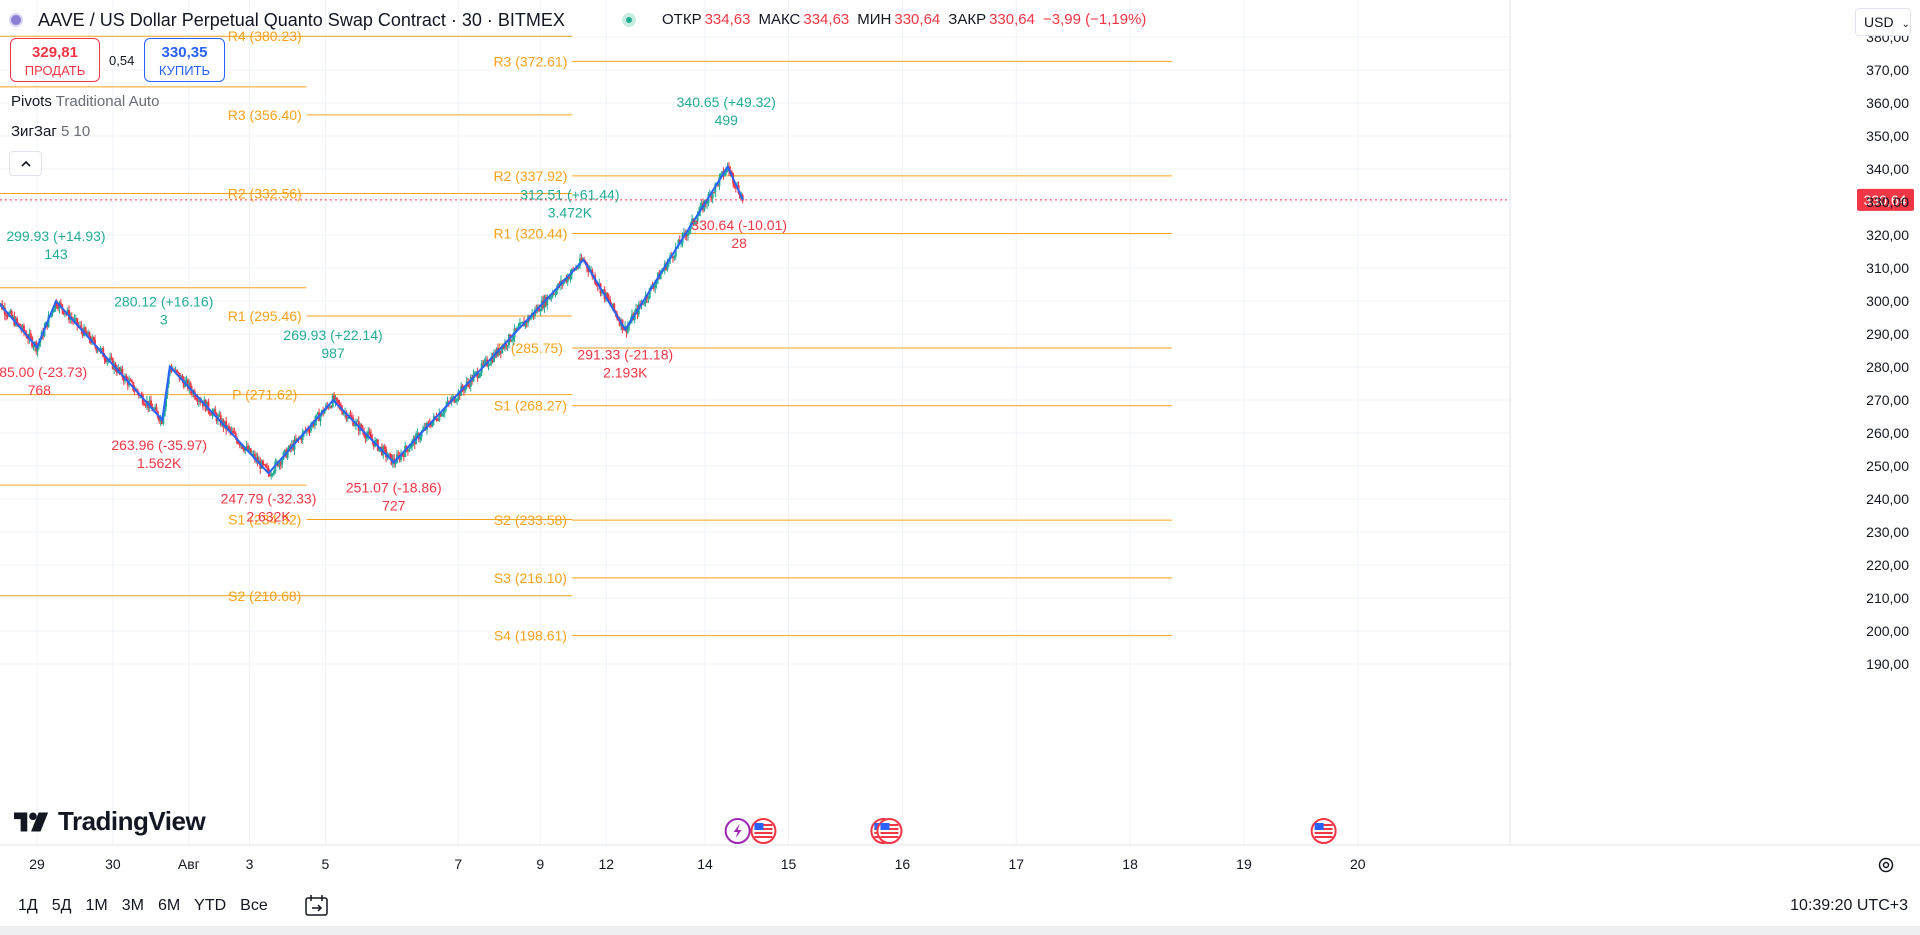 This screenshot has width=1920, height=935. What do you see at coordinates (34, 131) in the screenshot?
I see `zigzag-name: ЗигЗаг` at bounding box center [34, 131].